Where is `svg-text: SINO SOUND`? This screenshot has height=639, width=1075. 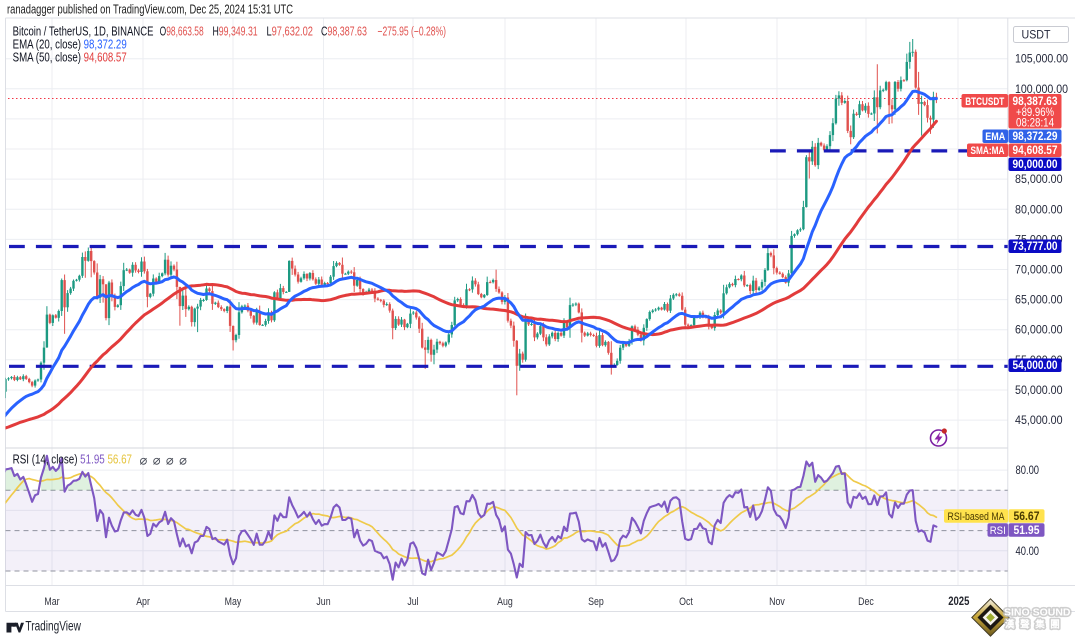 svg-text: SINO SOUND is located at coordinates (1037, 613).